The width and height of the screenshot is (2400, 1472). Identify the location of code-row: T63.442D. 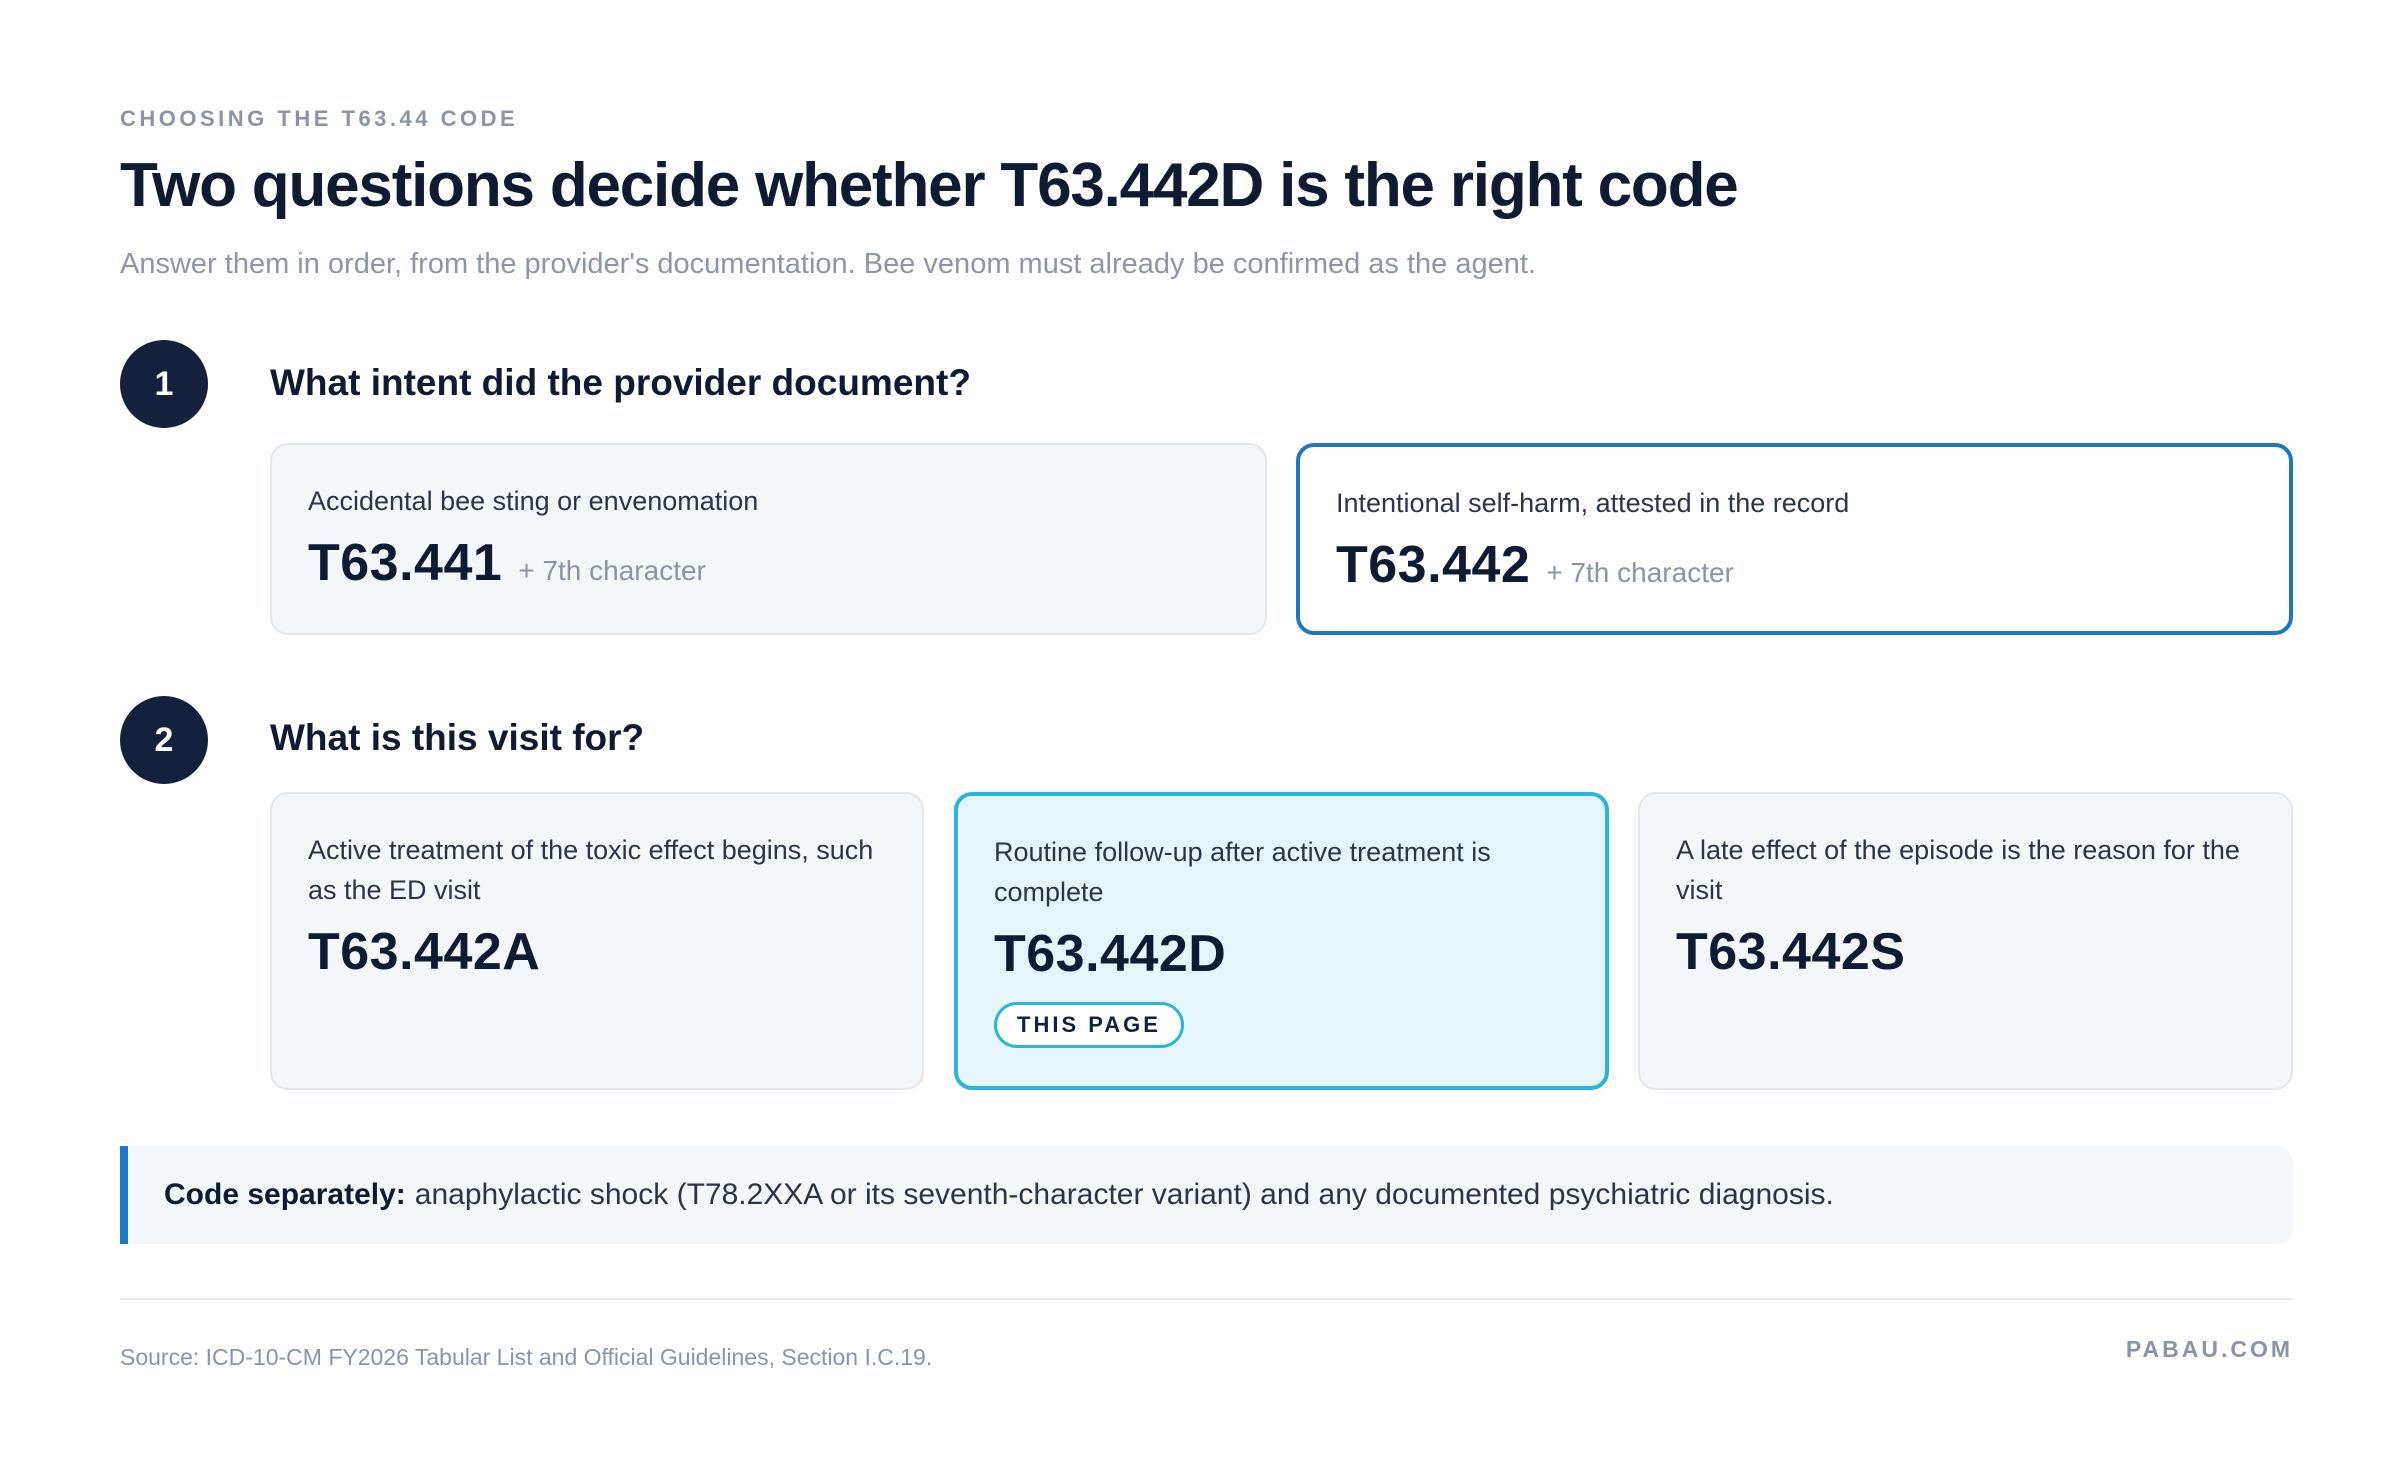
(1281, 954).